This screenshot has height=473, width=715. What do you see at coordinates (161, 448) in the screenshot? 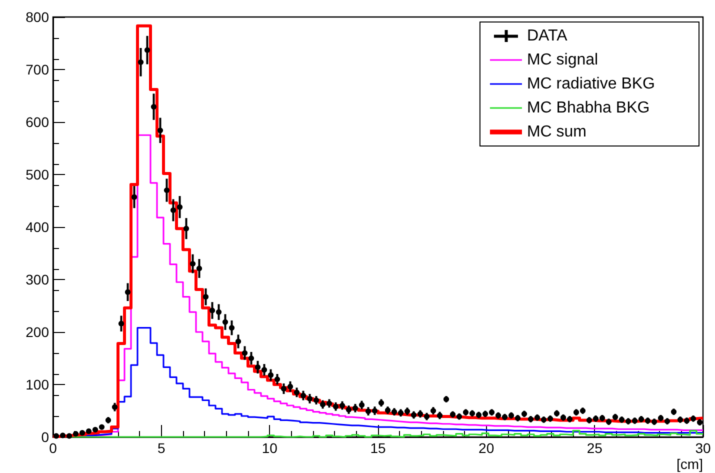
I see `x-tick-label: 5` at bounding box center [161, 448].